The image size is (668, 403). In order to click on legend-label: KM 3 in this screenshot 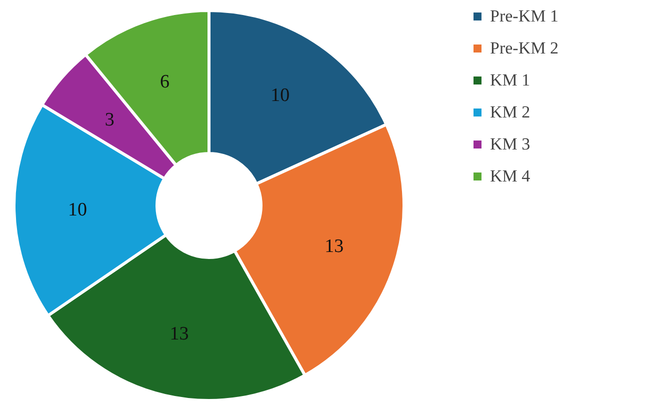, I will do `click(510, 144)`.